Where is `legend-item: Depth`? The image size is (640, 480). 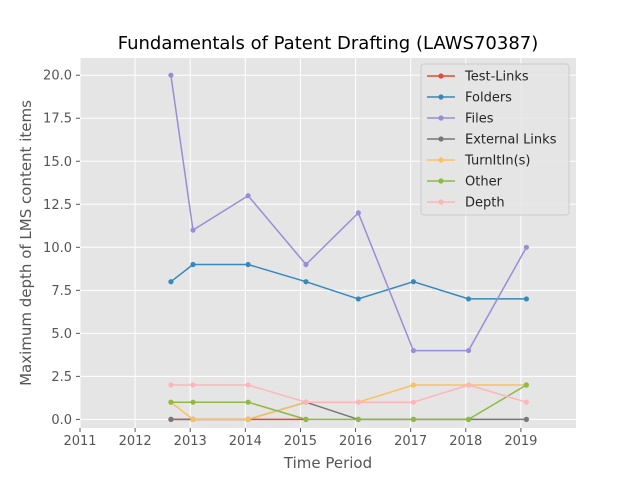
legend-item: Depth is located at coordinates (466, 203).